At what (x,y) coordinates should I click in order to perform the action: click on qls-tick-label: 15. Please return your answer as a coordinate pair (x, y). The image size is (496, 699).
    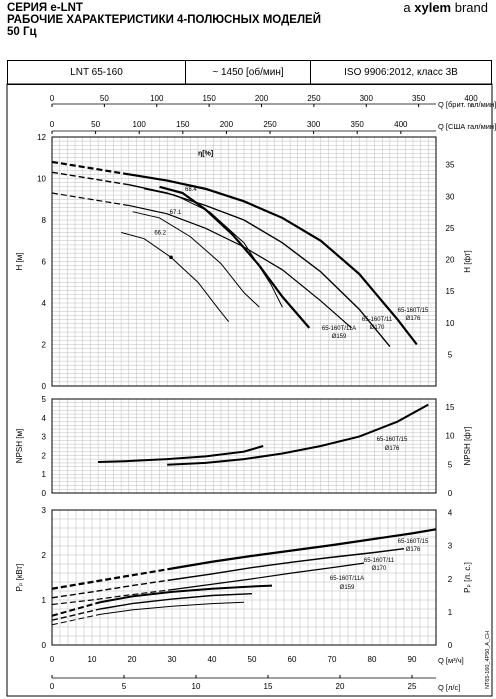
    Looking at the image, I should click on (268, 686).